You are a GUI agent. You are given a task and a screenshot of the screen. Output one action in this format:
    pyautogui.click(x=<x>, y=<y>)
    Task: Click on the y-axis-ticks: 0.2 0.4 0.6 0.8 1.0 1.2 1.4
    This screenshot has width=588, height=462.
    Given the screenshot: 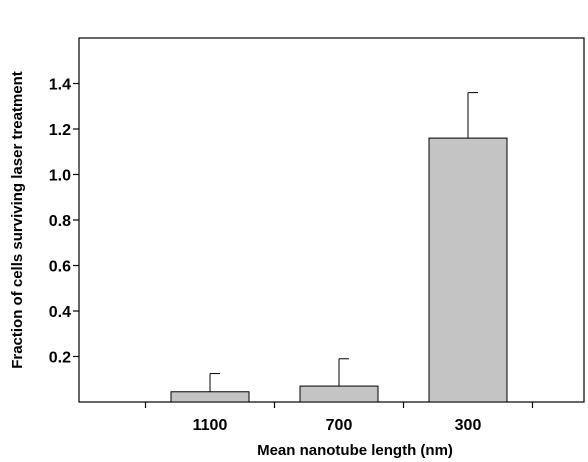 What is the action you would take?
    pyautogui.click(x=64, y=222)
    